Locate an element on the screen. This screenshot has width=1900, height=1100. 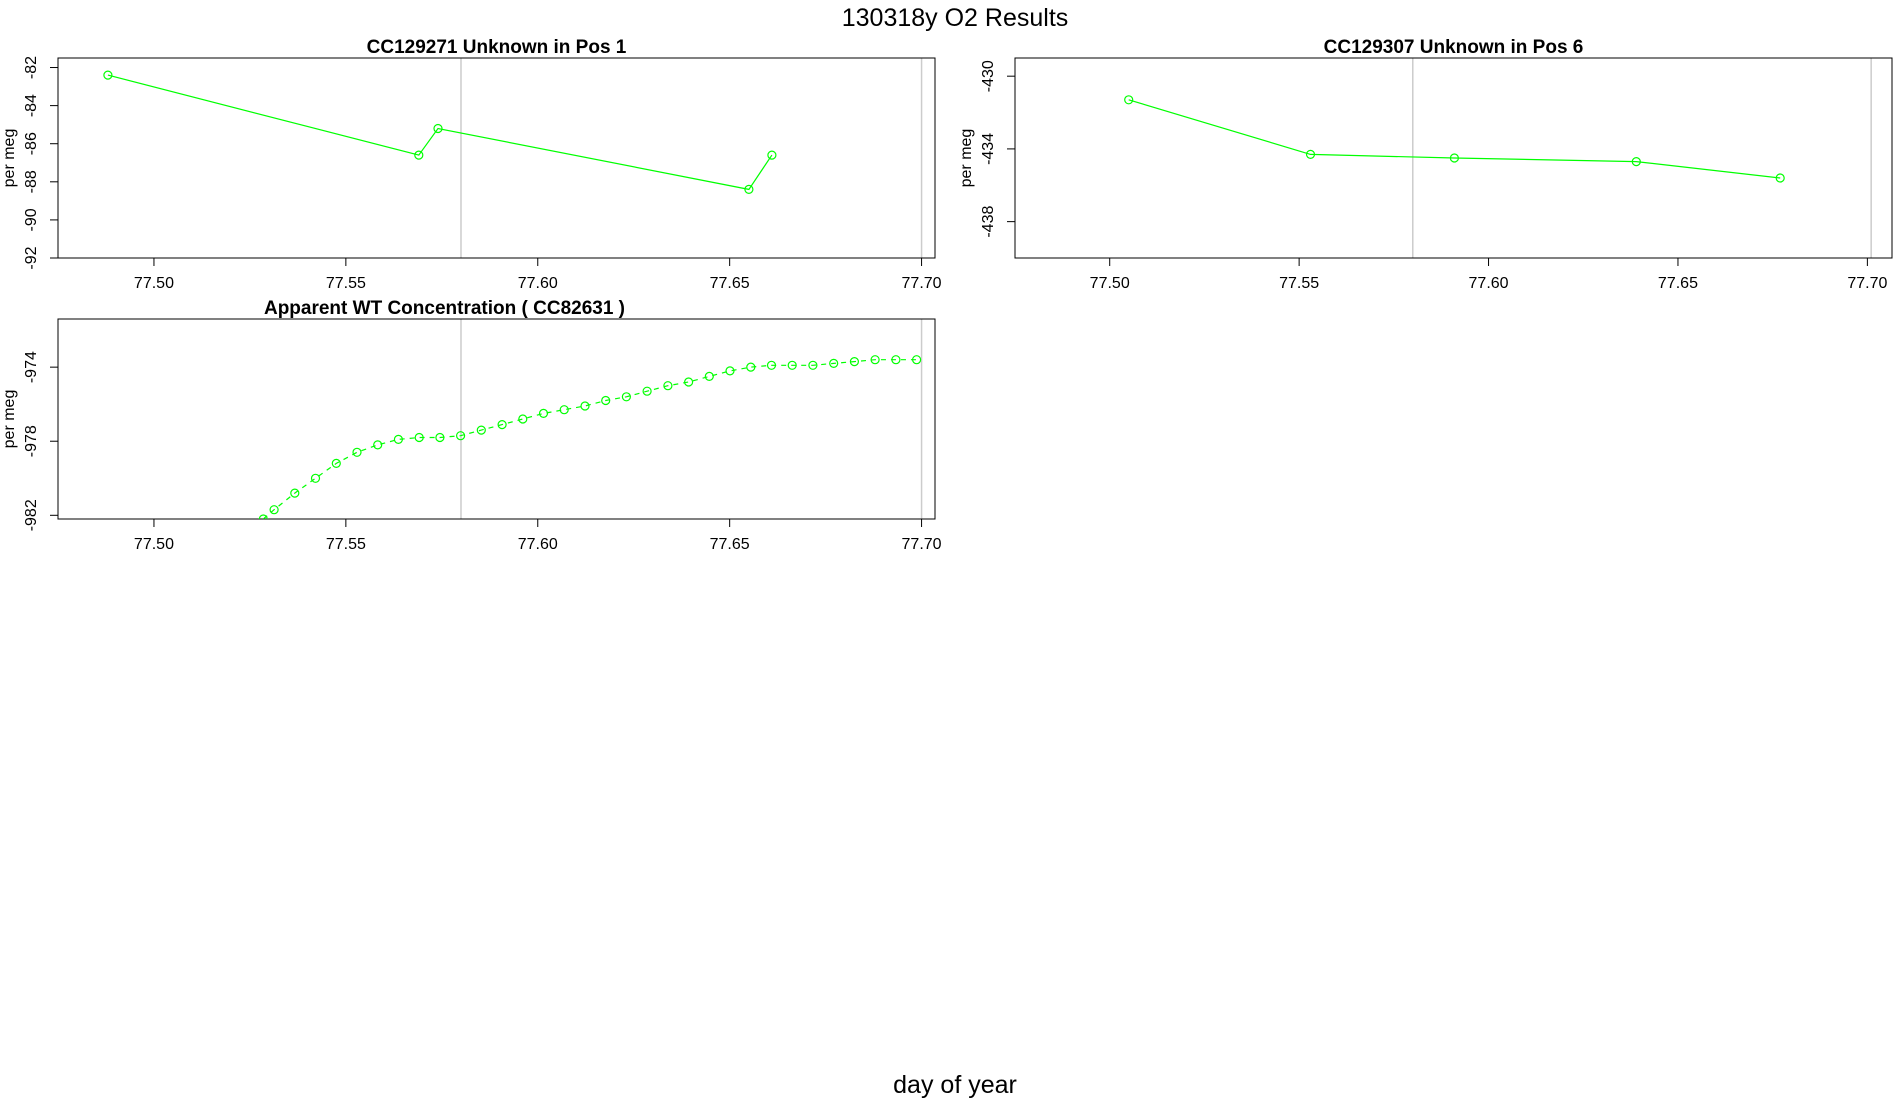
panel-title: CC129271 Unknown in Pos 1 is located at coordinates (497, 47).